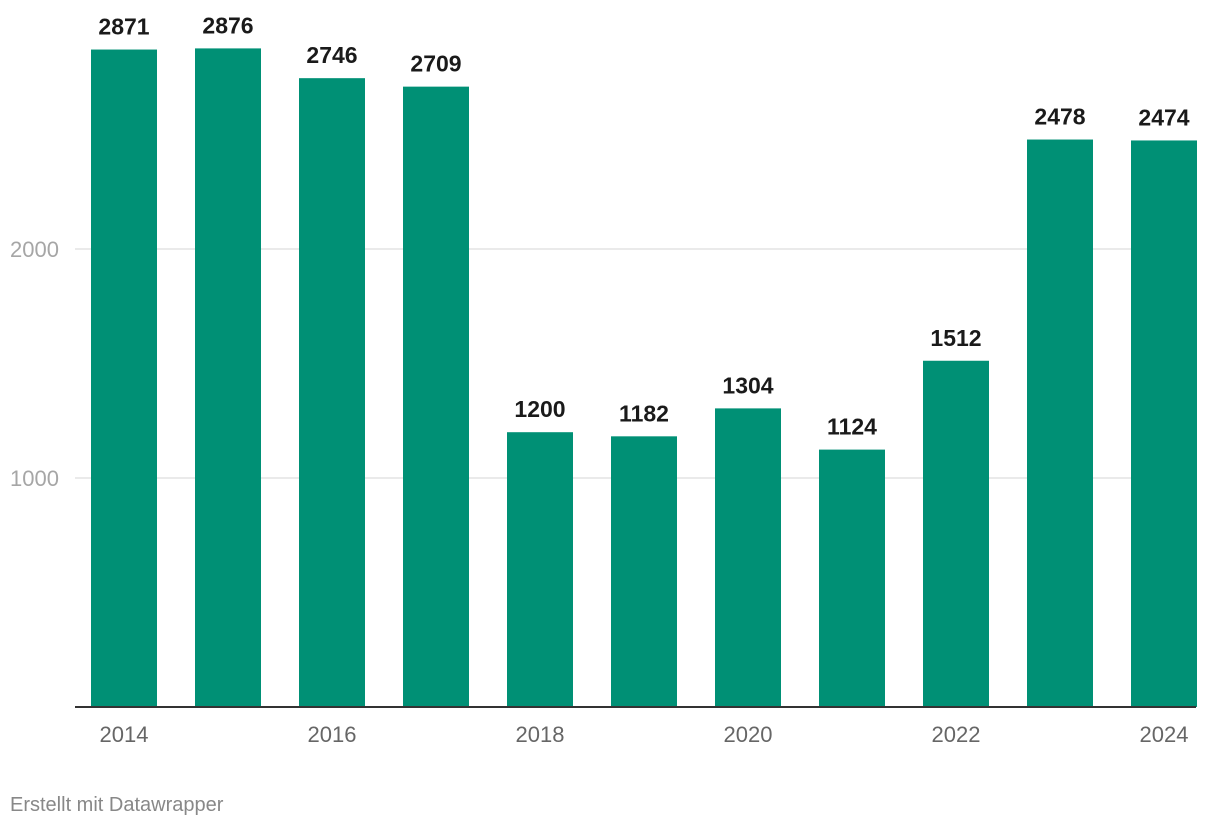  What do you see at coordinates (540, 569) in the screenshot?
I see `bar-2018` at bounding box center [540, 569].